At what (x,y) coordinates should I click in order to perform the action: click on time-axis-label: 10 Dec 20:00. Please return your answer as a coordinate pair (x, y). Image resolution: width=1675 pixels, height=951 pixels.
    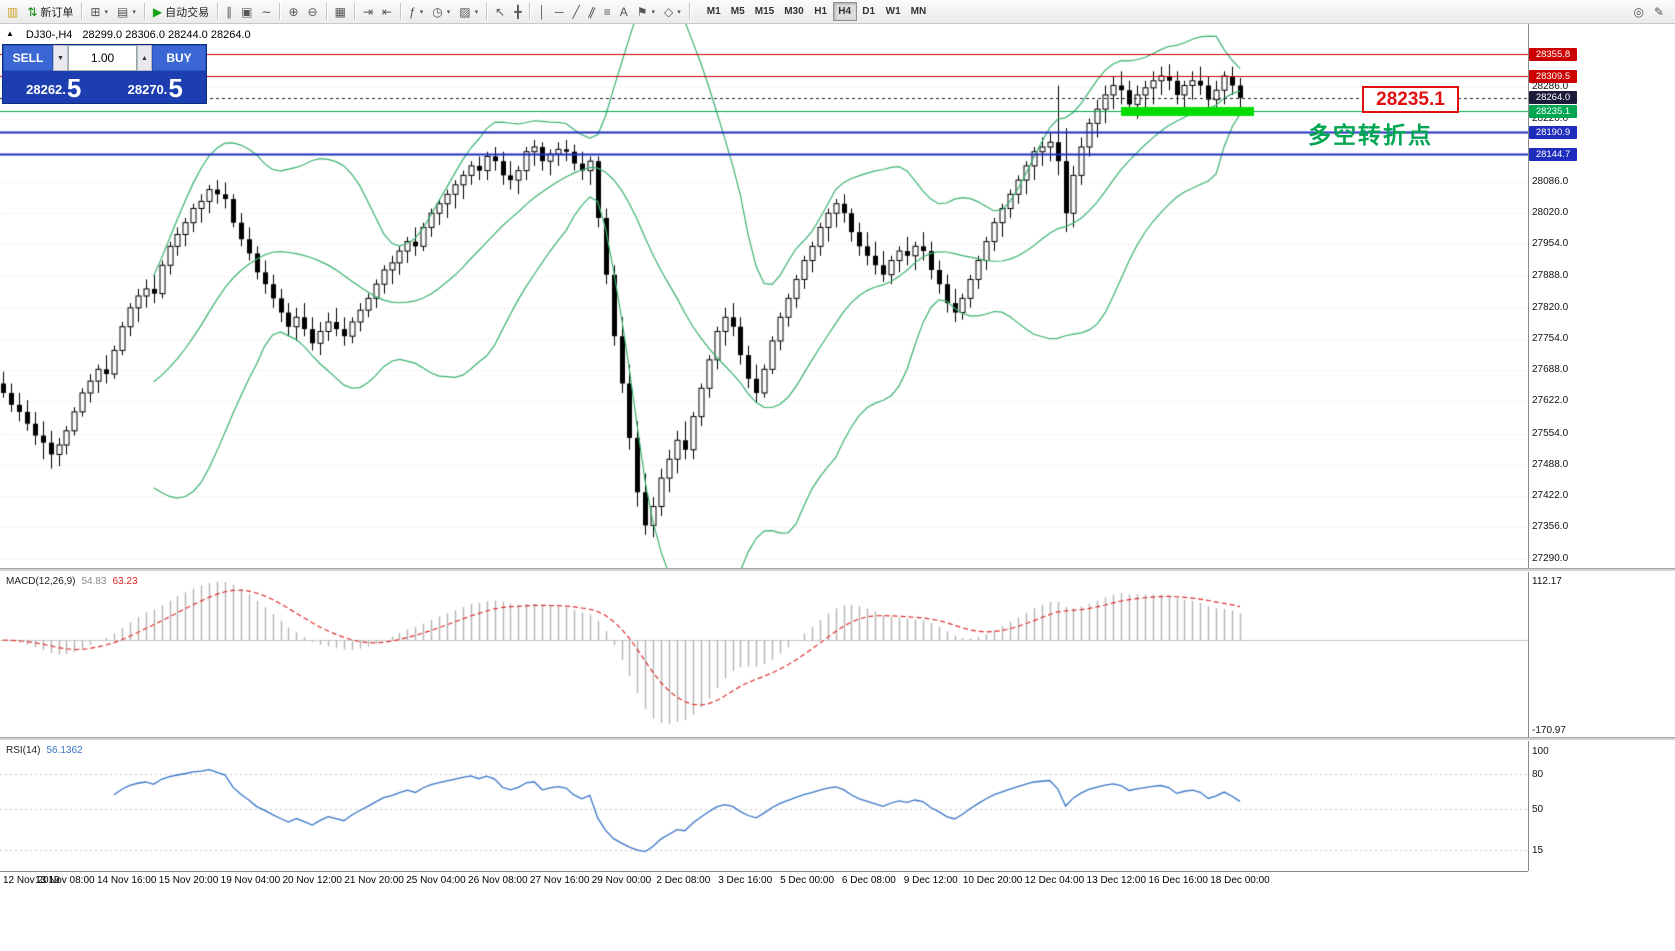
    Looking at the image, I should click on (992, 880).